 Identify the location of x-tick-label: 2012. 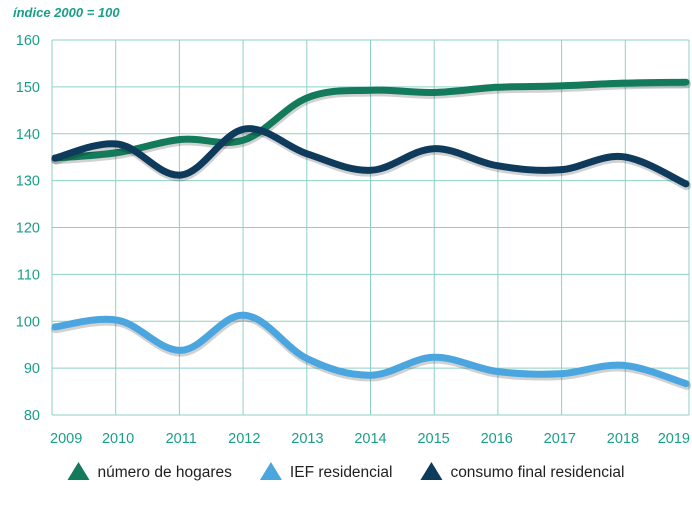
(244, 439).